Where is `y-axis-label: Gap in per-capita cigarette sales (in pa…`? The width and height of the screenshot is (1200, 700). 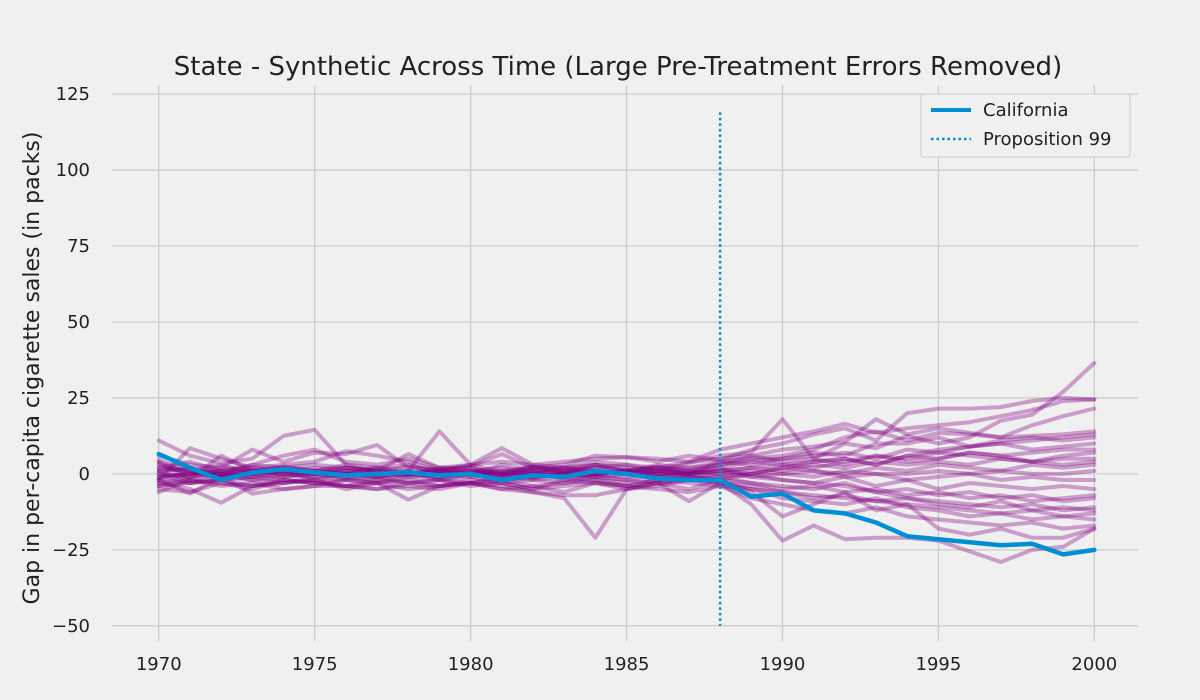 y-axis-label: Gap in per-capita cigarette sales (in pa… is located at coordinates (32, 368).